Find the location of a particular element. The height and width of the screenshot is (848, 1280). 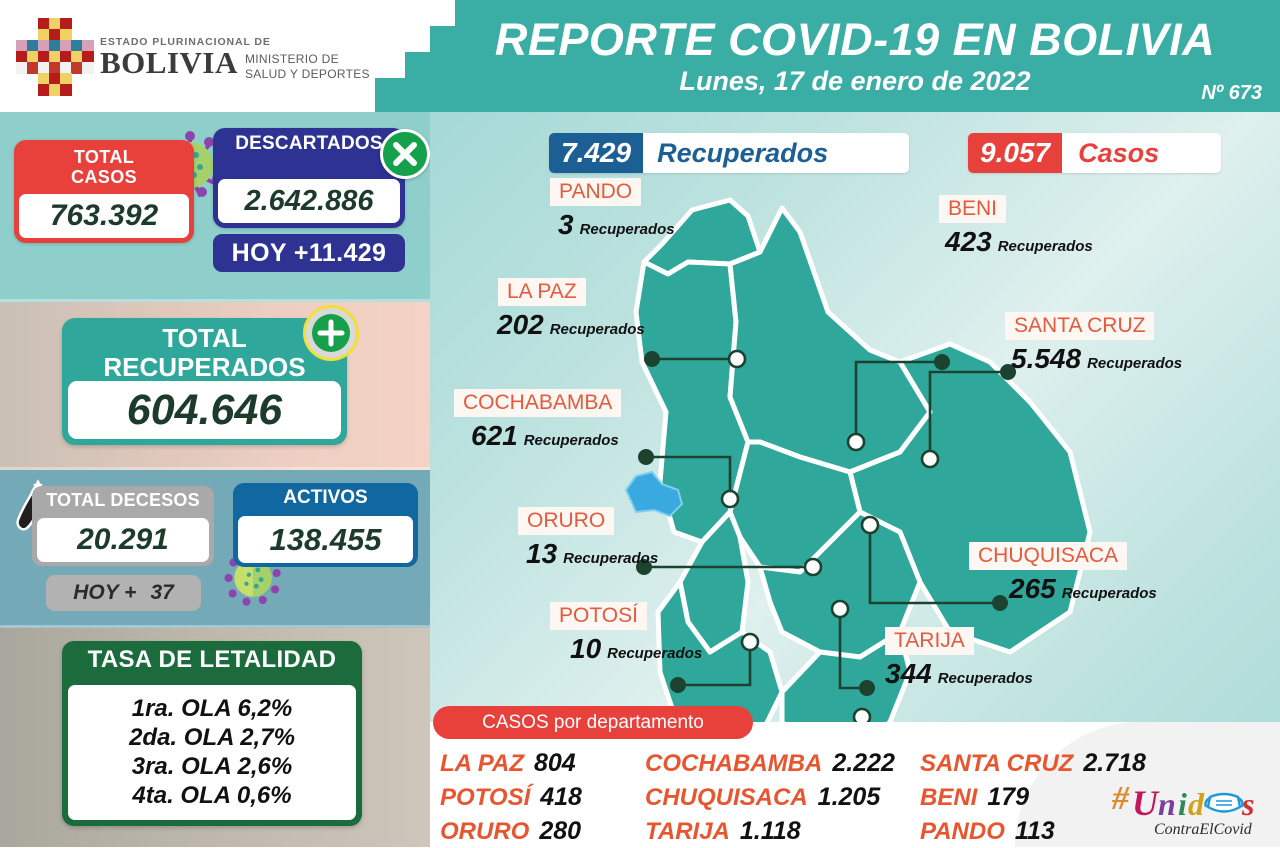

dept-unit-tarija: Recuperados is located at coordinates (985, 678).